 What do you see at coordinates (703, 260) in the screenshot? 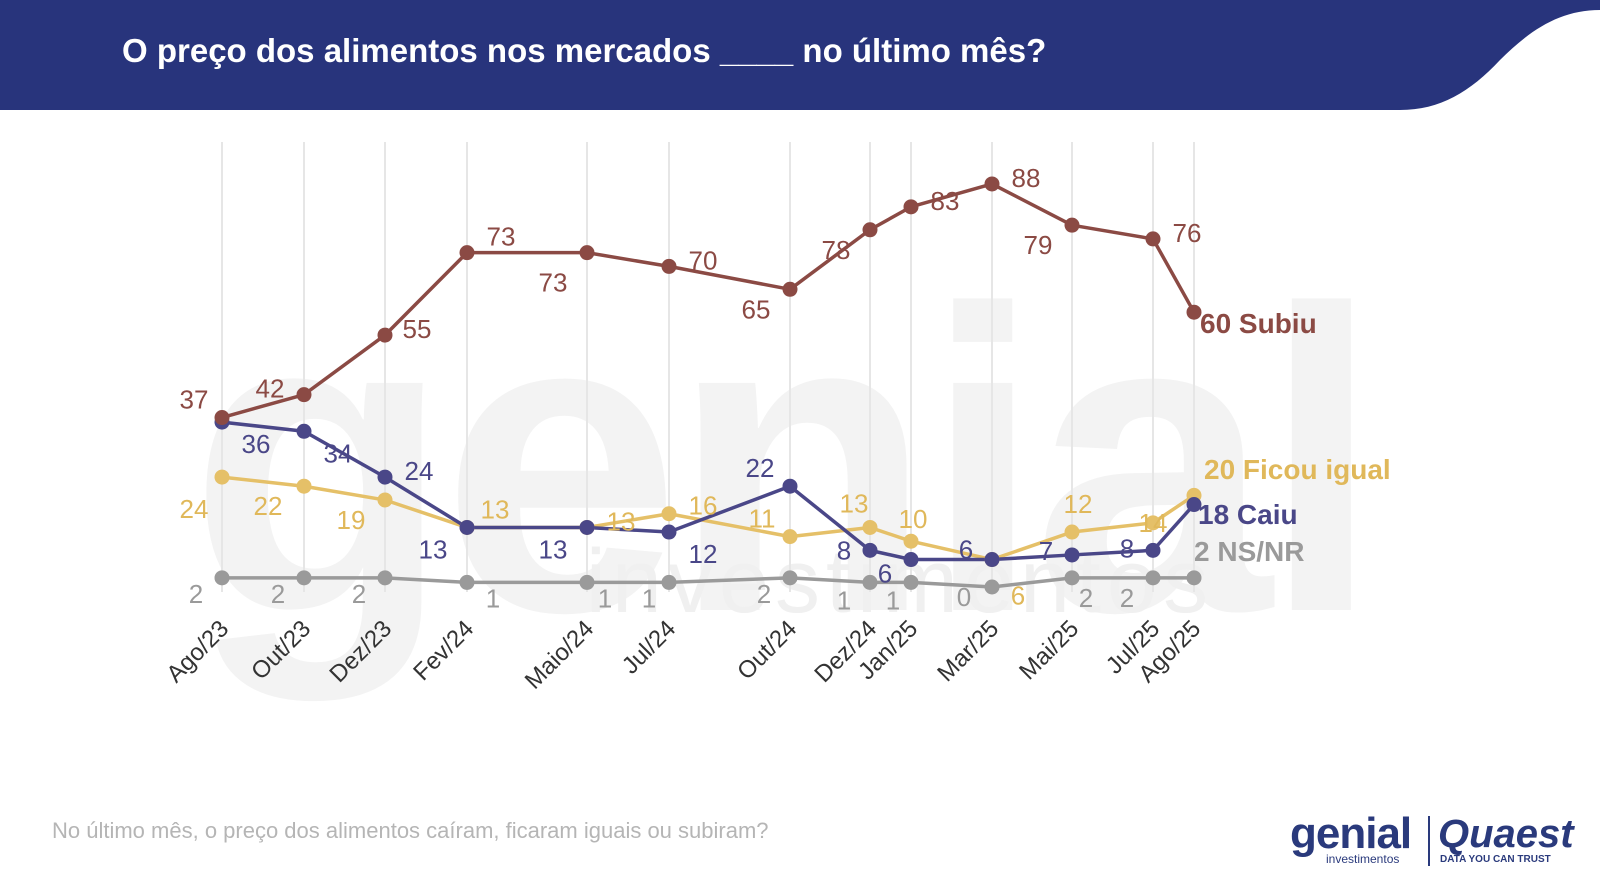
I see `data-label-subiu: 70` at bounding box center [703, 260].